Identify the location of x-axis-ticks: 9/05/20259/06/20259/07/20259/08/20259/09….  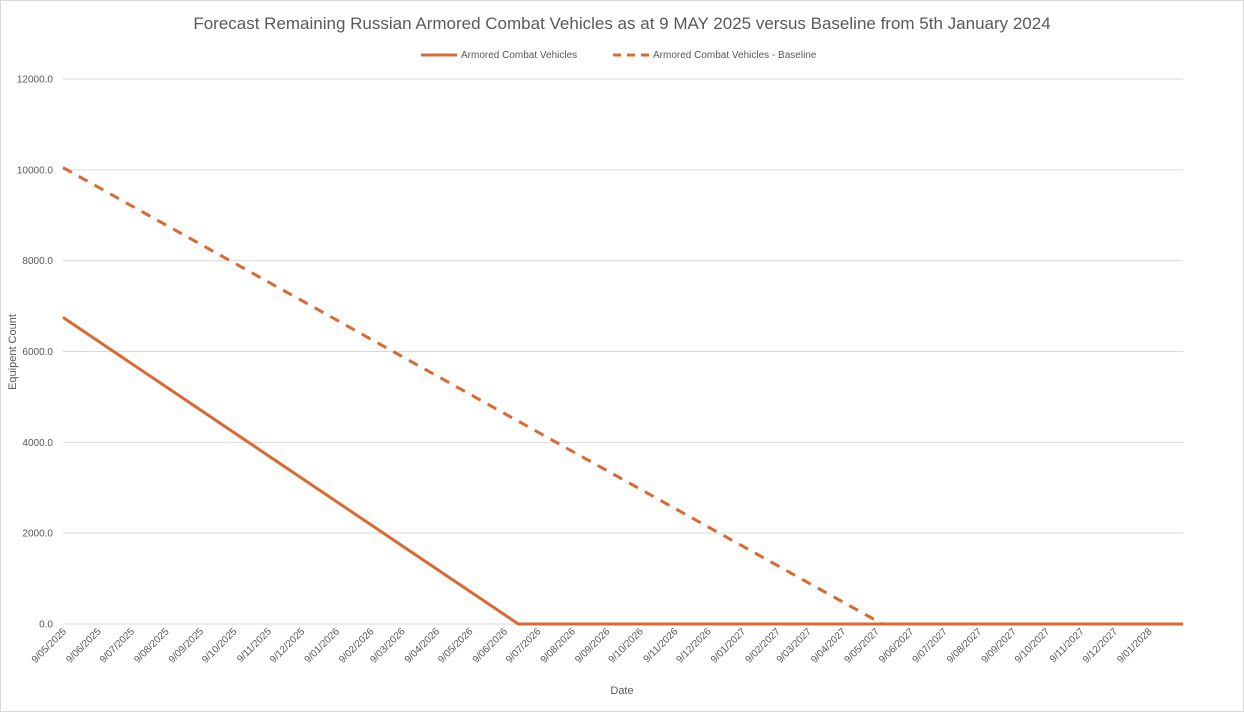
(592, 646).